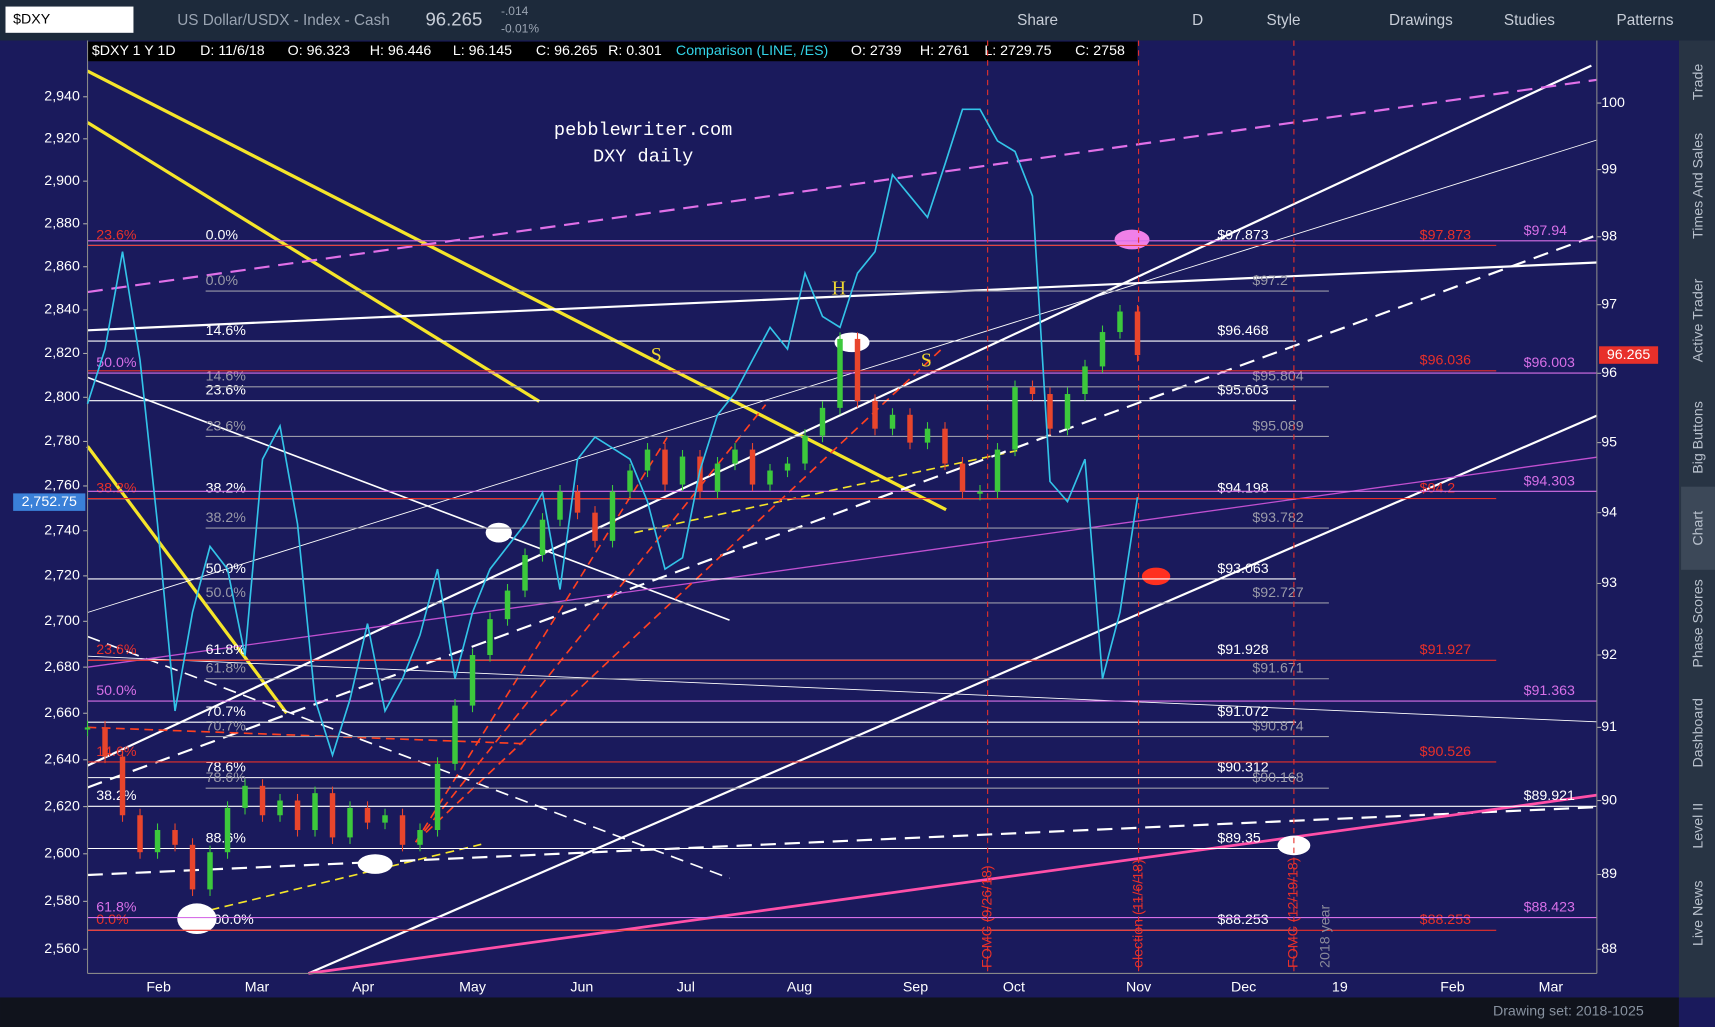 Image resolution: width=1715 pixels, height=1027 pixels. What do you see at coordinates (876, 51) in the screenshot?
I see `comparison-item: O: 2739` at bounding box center [876, 51].